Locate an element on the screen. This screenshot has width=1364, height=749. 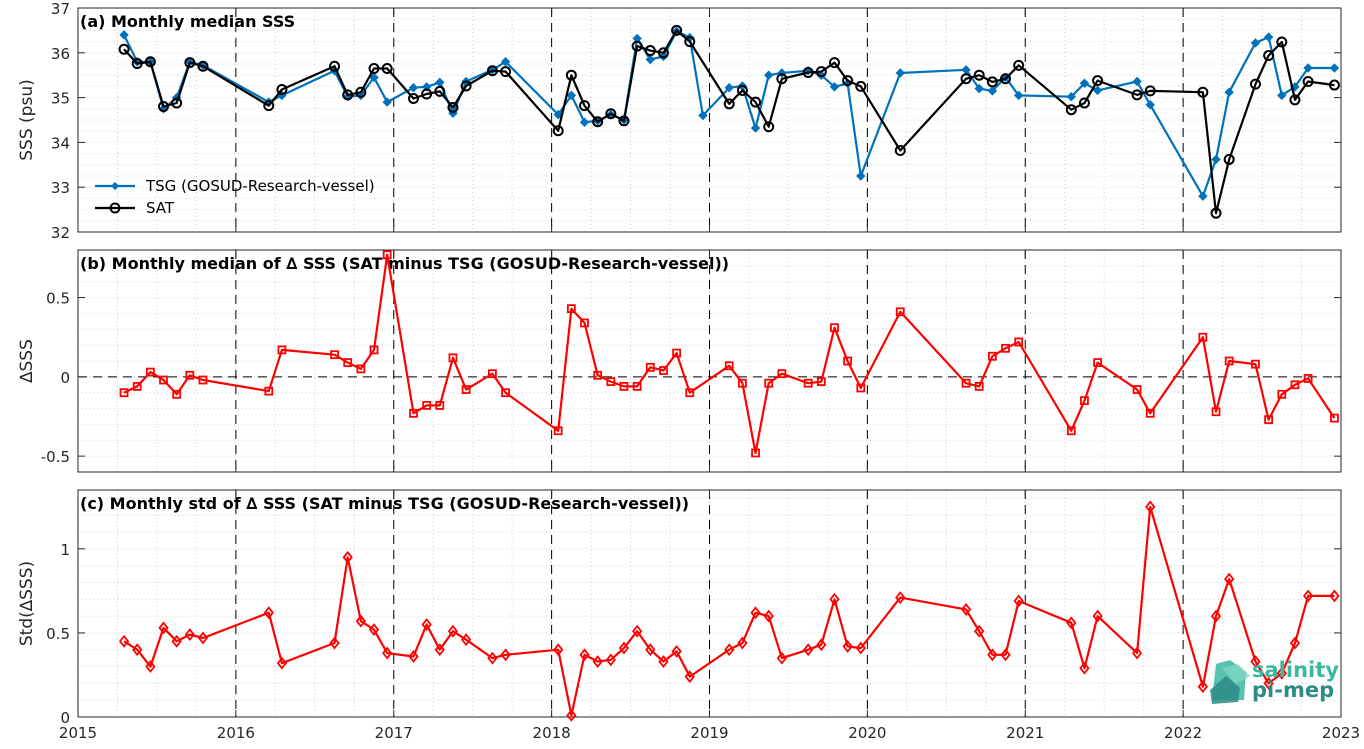
legend-marker is located at coordinates (115, 186).